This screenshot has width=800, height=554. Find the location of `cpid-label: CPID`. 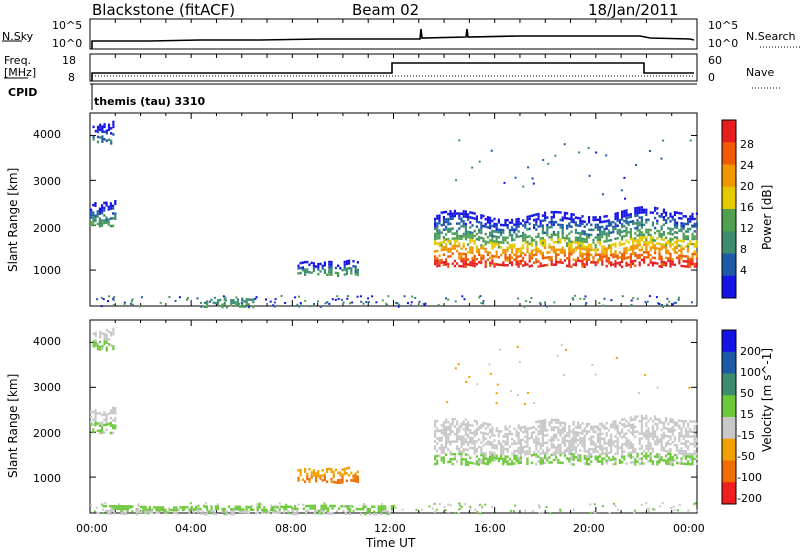

cpid-label: CPID is located at coordinates (23, 92).